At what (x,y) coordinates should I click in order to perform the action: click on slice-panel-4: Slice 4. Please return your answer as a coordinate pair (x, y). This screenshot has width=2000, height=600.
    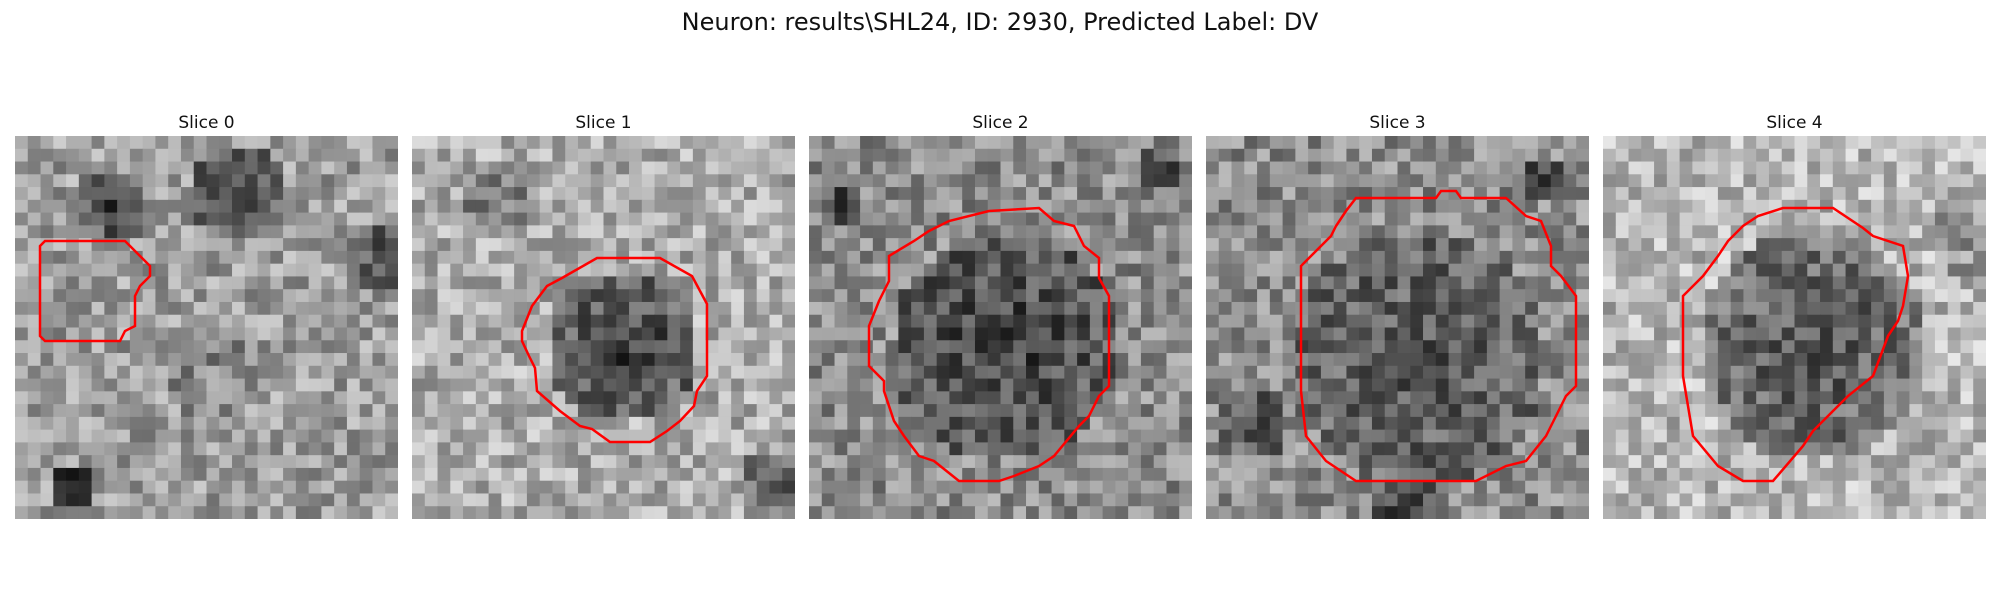
    Looking at the image, I should click on (1794, 315).